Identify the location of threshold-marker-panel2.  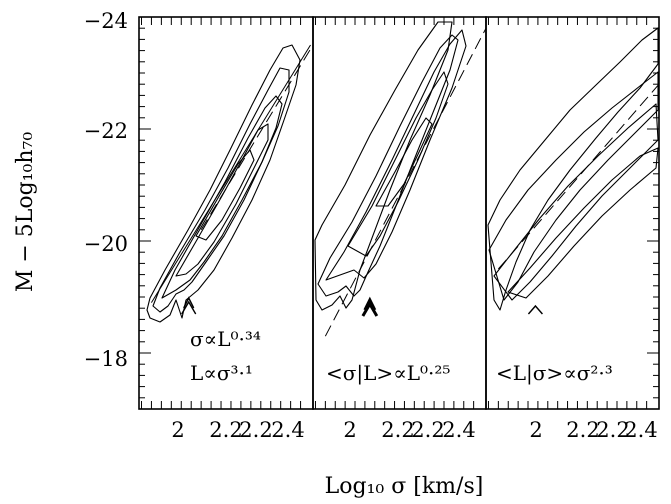
(370, 309).